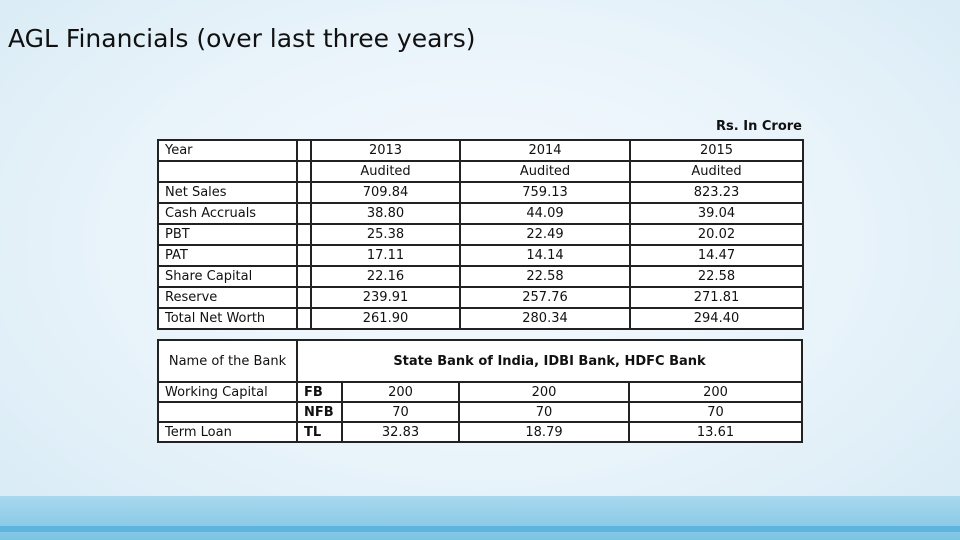  Describe the element at coordinates (545, 213) in the screenshot. I see `cell-value: 44.09` at that location.